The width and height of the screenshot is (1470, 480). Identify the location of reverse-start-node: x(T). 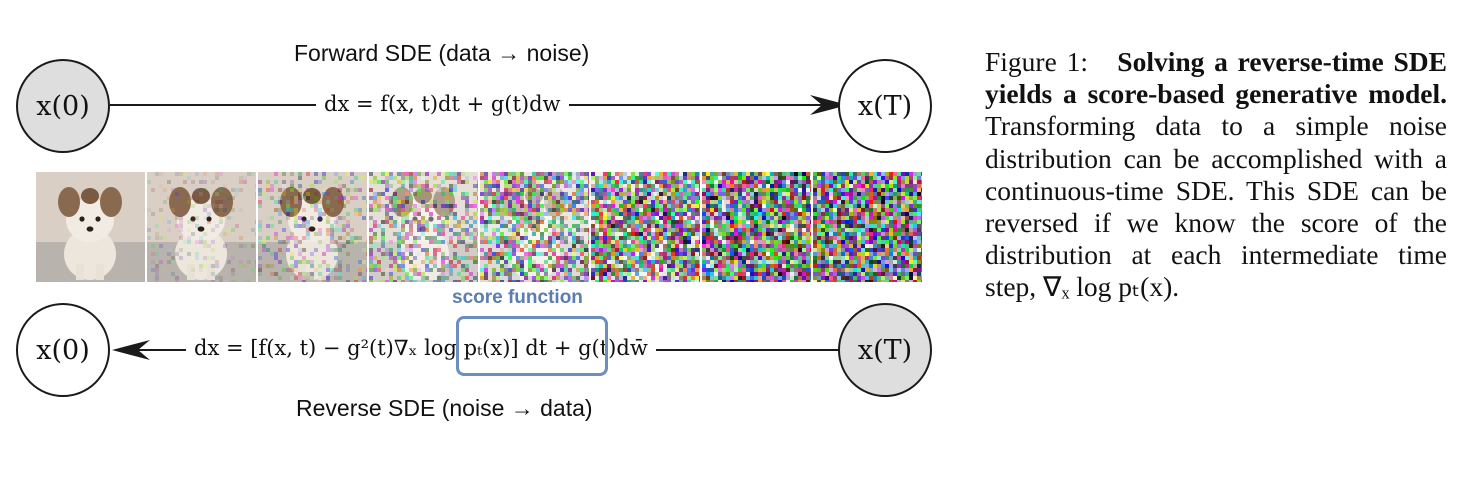
(885, 350).